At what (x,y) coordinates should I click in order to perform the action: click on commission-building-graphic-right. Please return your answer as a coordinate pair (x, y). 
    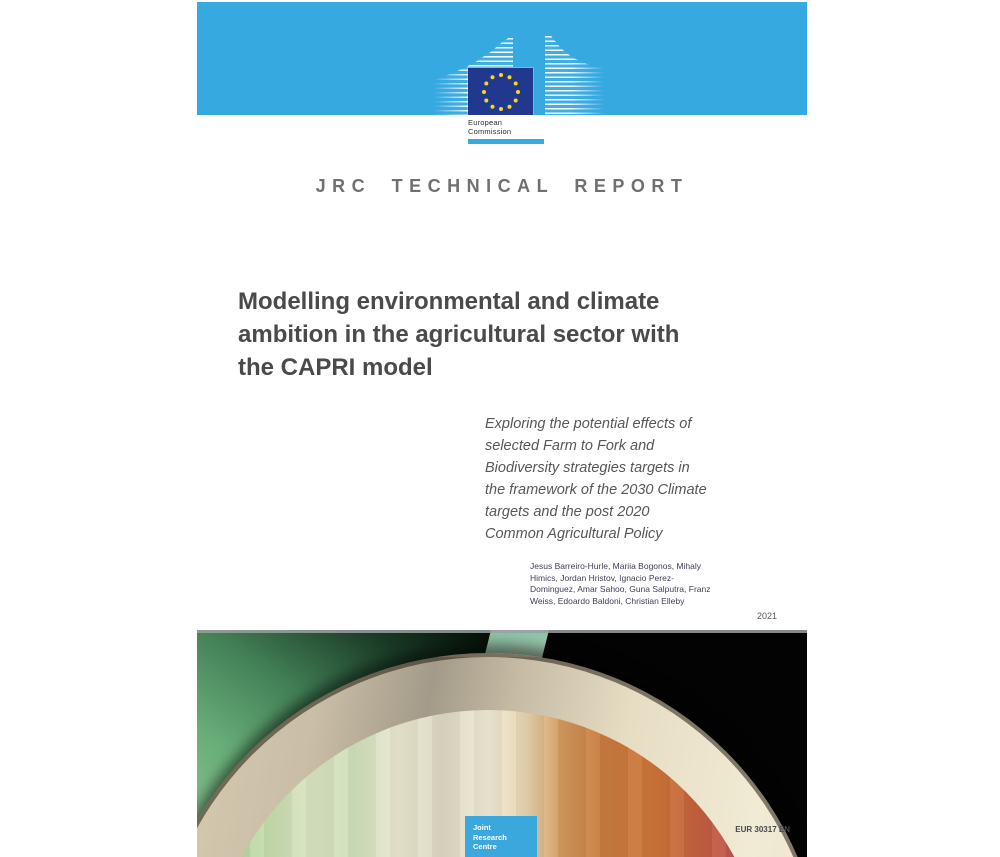
    Looking at the image, I should click on (576, 75).